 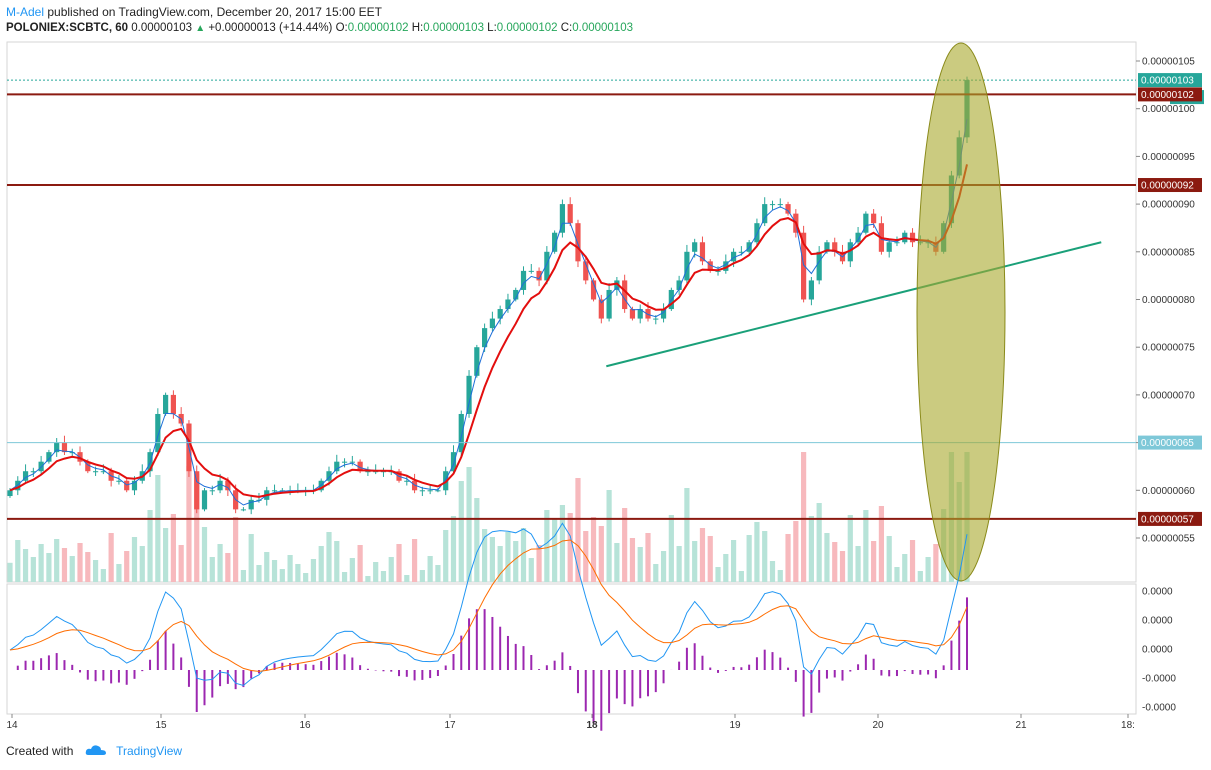 I want to click on price-tick-label: 0.00000055, so click(x=1168, y=539).